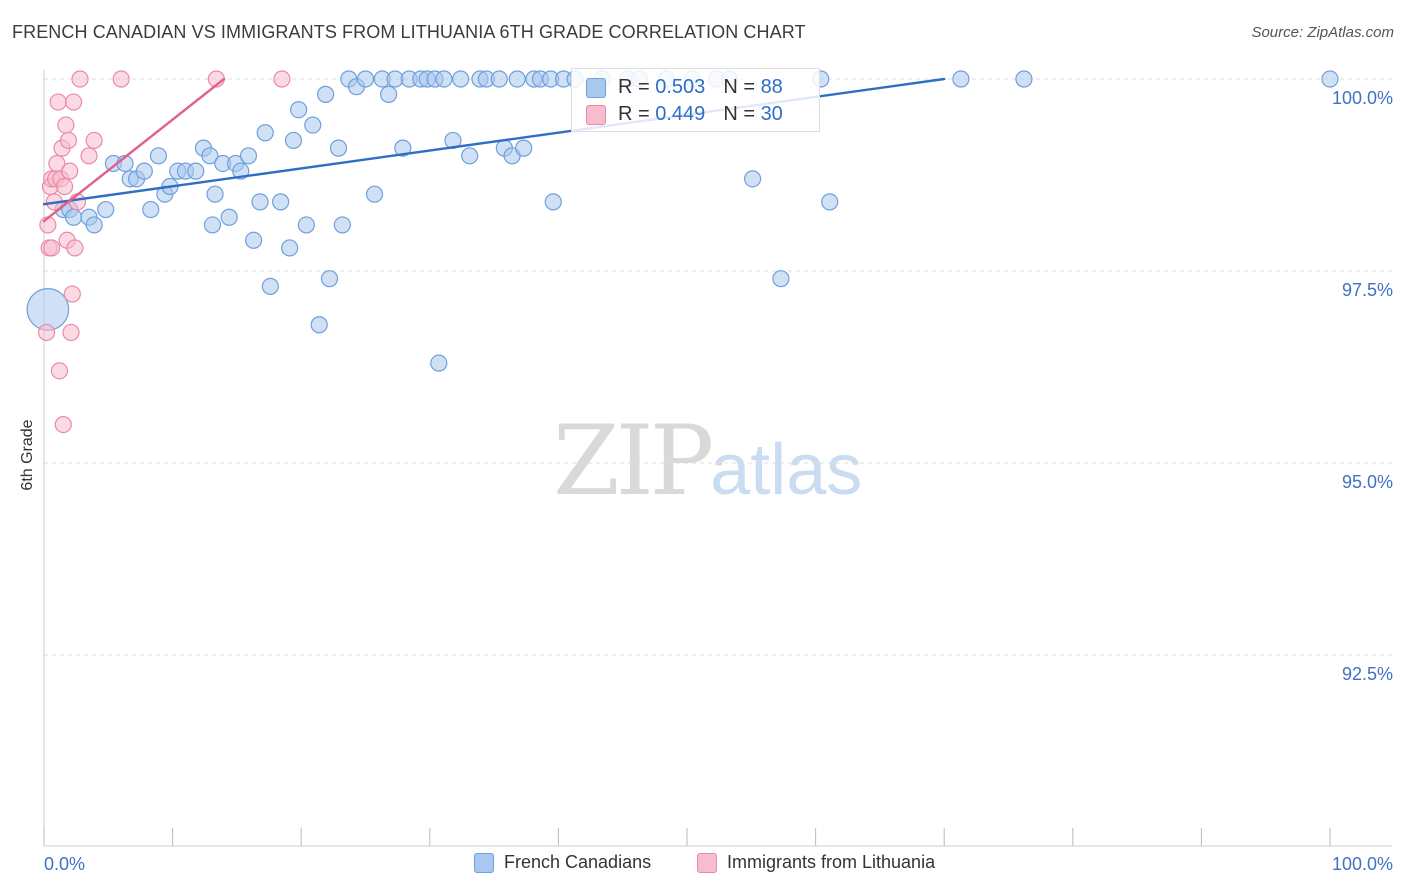 The height and width of the screenshot is (892, 1406). I want to click on stats-row-lithuania: R = 0.449 N = 30, so click(684, 114).